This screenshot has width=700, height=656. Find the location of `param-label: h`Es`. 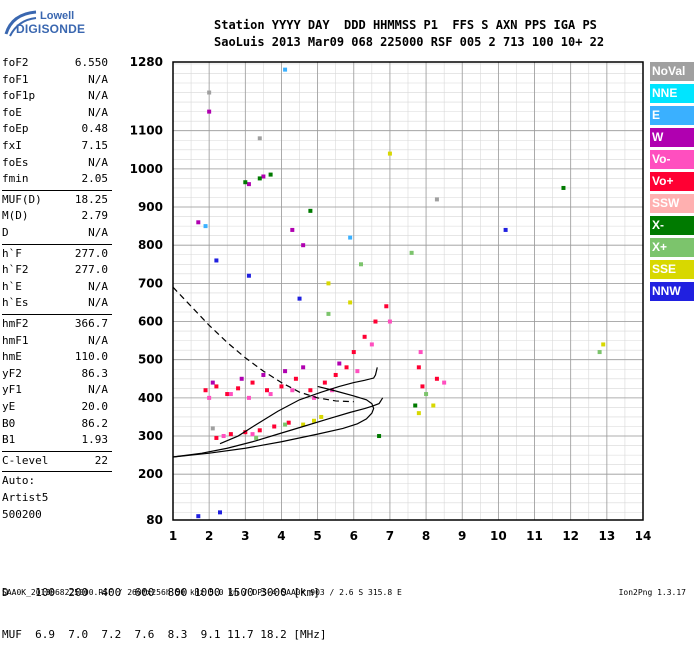

param-label: h`Es is located at coordinates (15, 303).